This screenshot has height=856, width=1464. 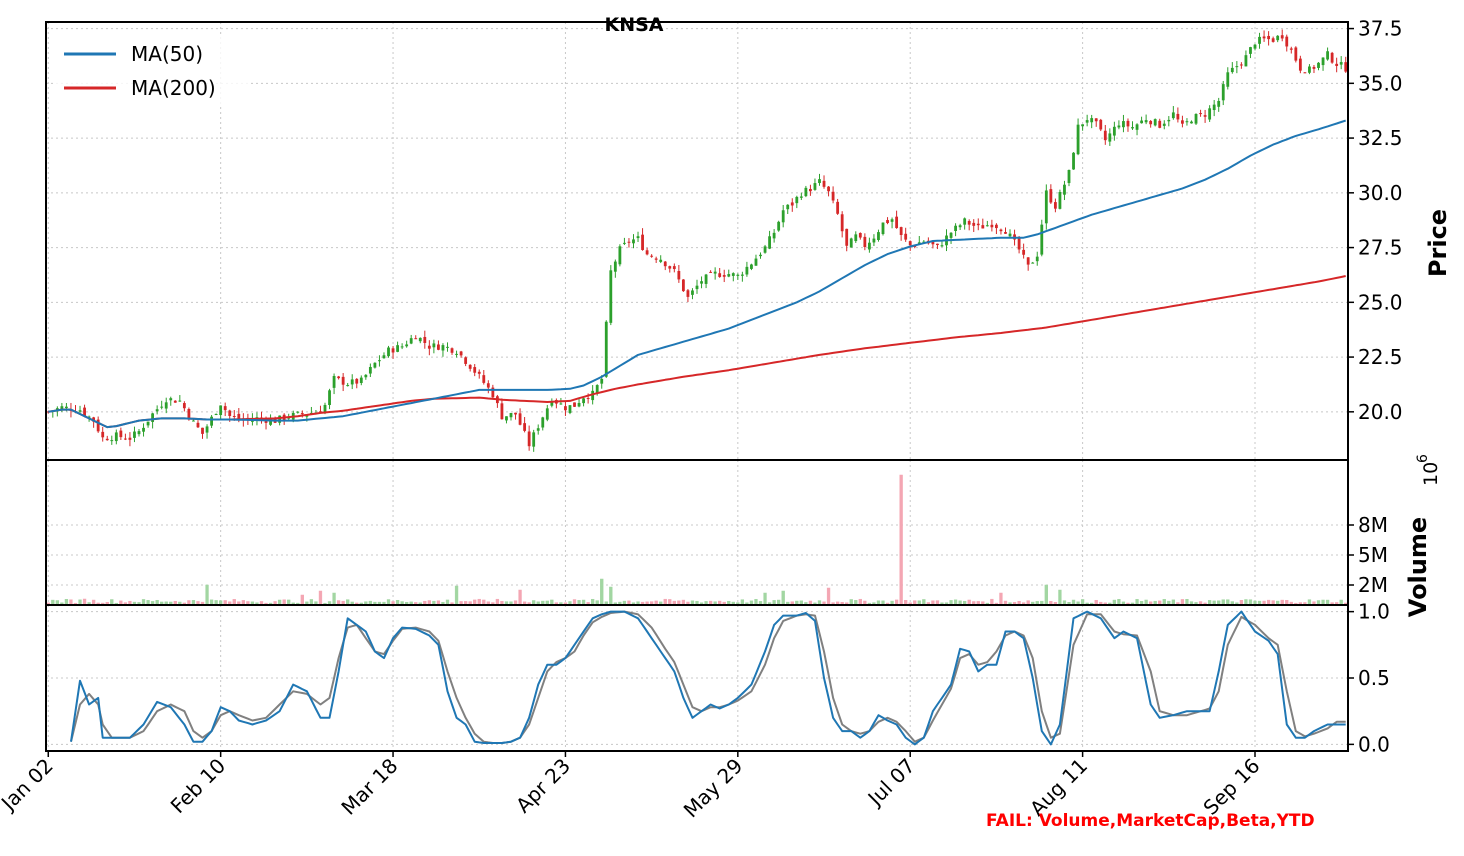 I want to click on x-tick-label: May 29, so click(x=713, y=788).